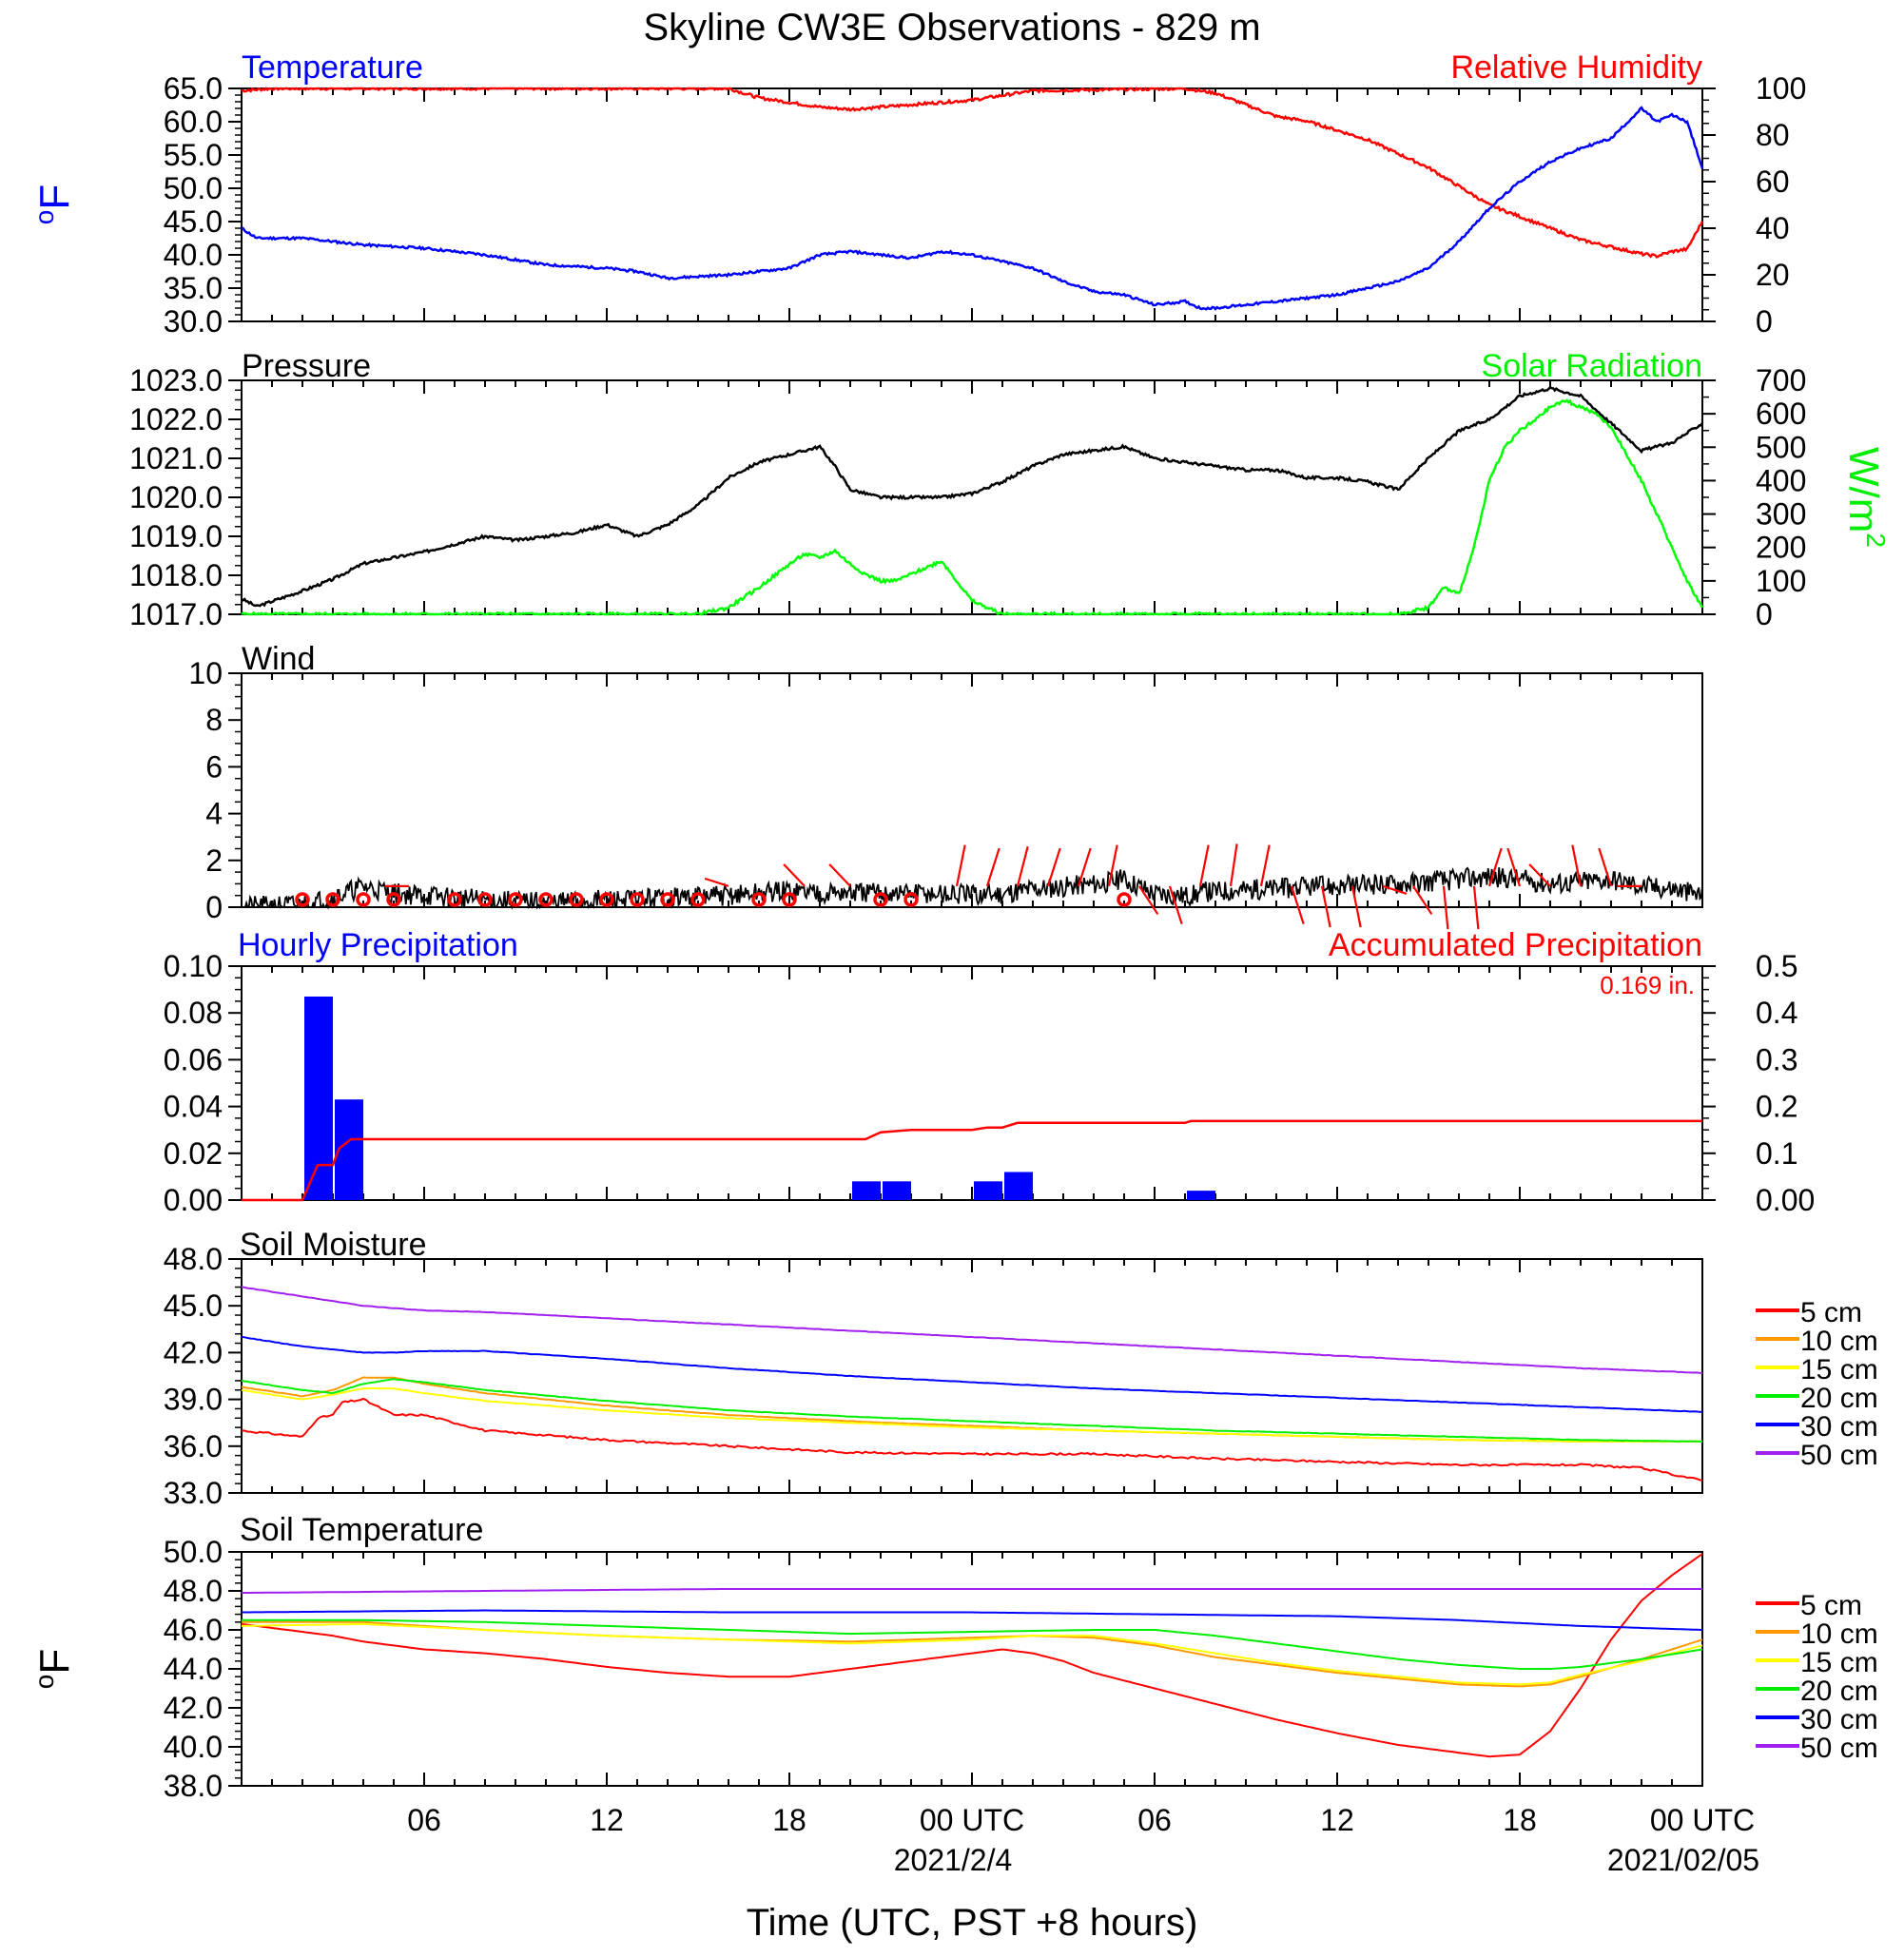 The width and height of the screenshot is (1904, 1957). I want to click on solar-radiation-line, so click(972, 507).